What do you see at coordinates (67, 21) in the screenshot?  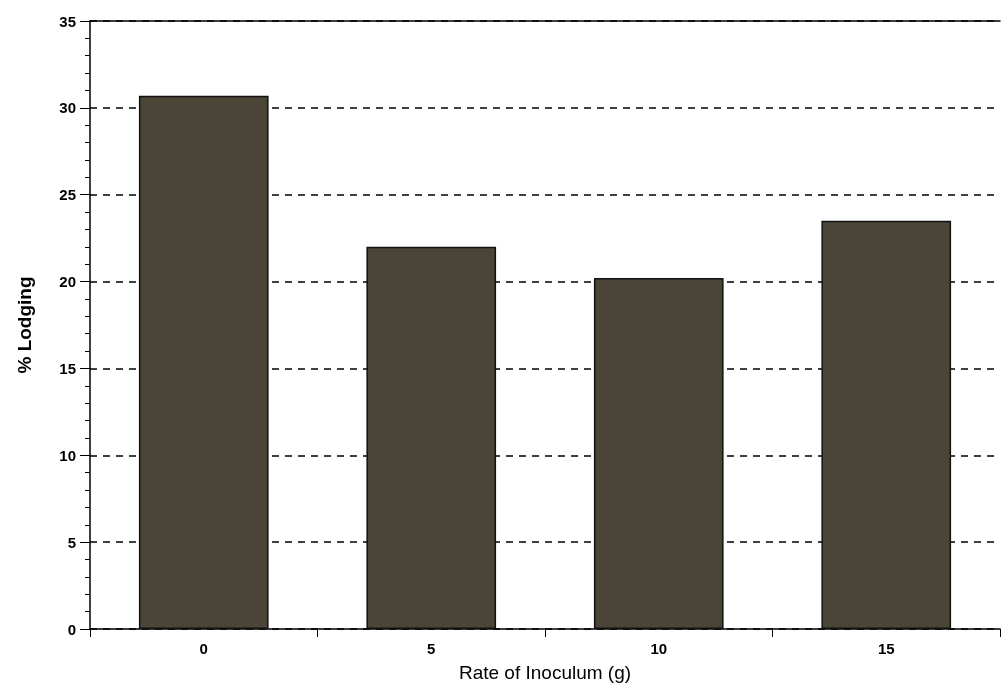 I see `y-tick-label: 35` at bounding box center [67, 21].